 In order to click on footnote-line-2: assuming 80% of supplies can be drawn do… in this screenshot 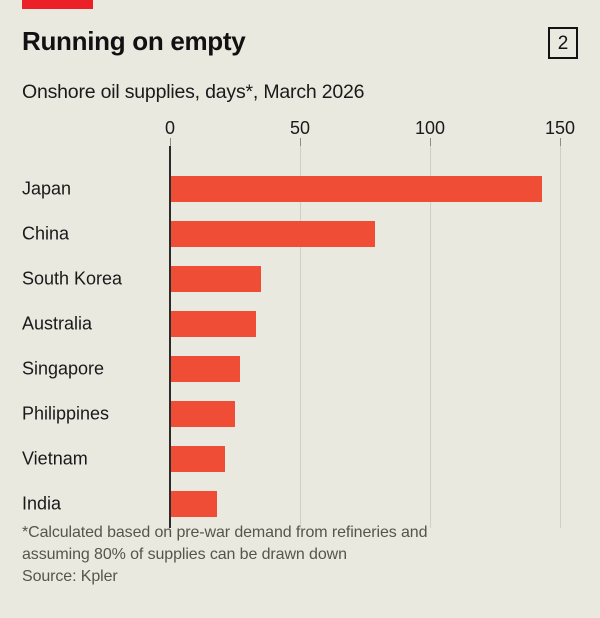, I will do `click(184, 554)`.